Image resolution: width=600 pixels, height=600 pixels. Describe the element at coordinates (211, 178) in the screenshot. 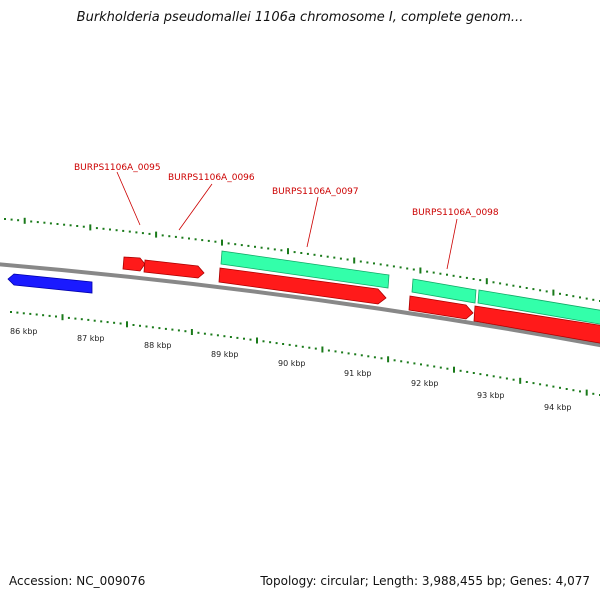

I see `gene-label-0096: BURPS1106A_0096` at that location.